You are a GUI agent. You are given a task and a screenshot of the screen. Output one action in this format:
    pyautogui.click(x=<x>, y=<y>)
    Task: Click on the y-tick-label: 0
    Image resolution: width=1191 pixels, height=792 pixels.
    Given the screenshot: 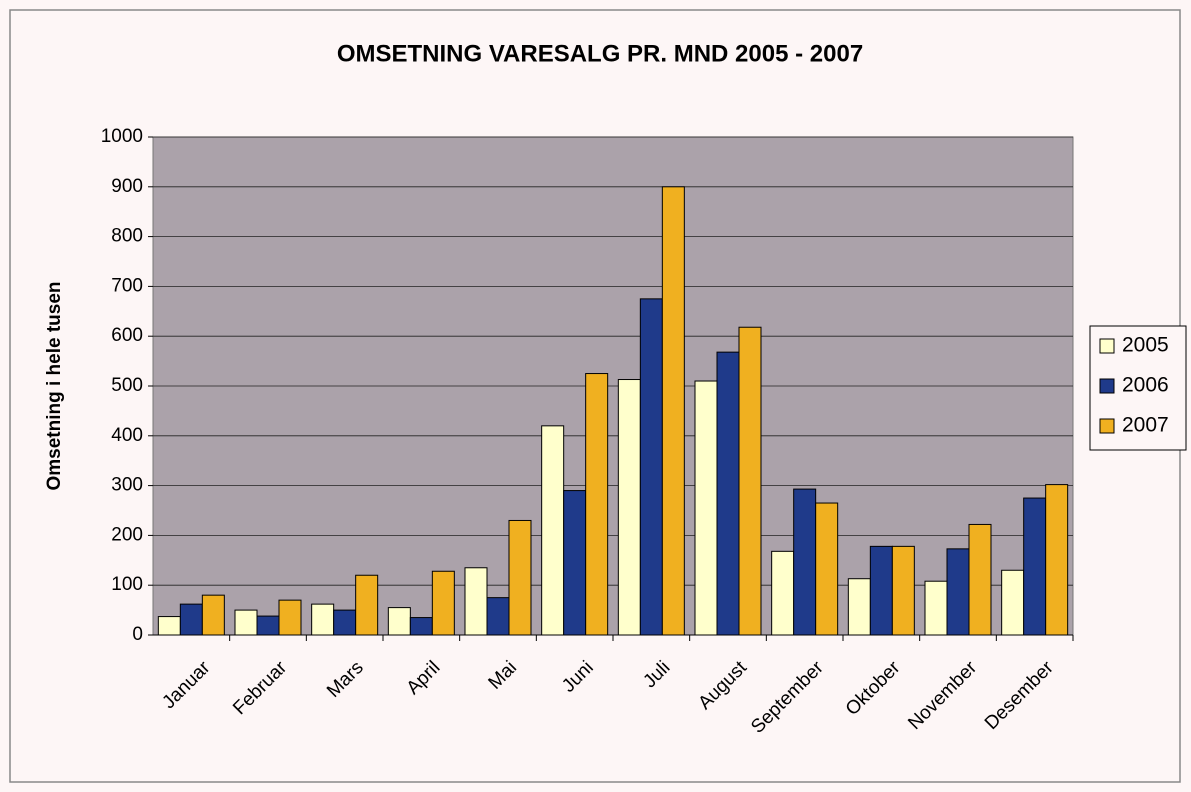 What is the action you would take?
    pyautogui.click(x=137, y=634)
    